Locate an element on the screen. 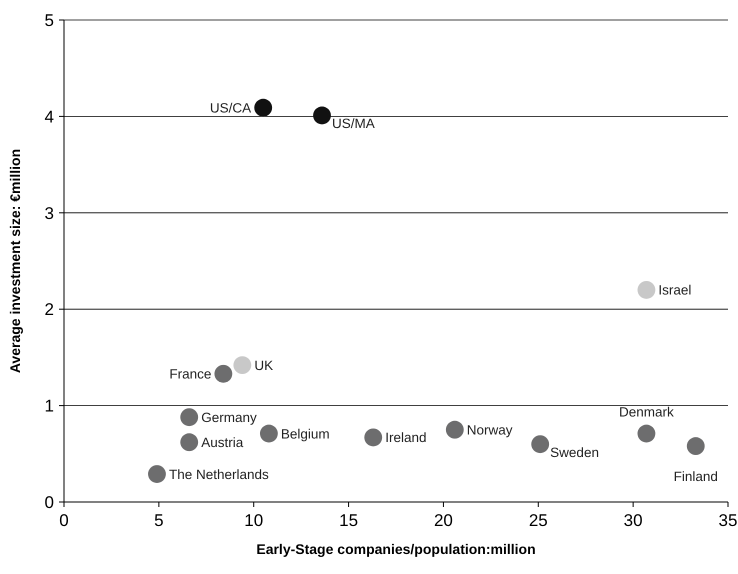  y-tick-label: 4 is located at coordinates (49, 116).